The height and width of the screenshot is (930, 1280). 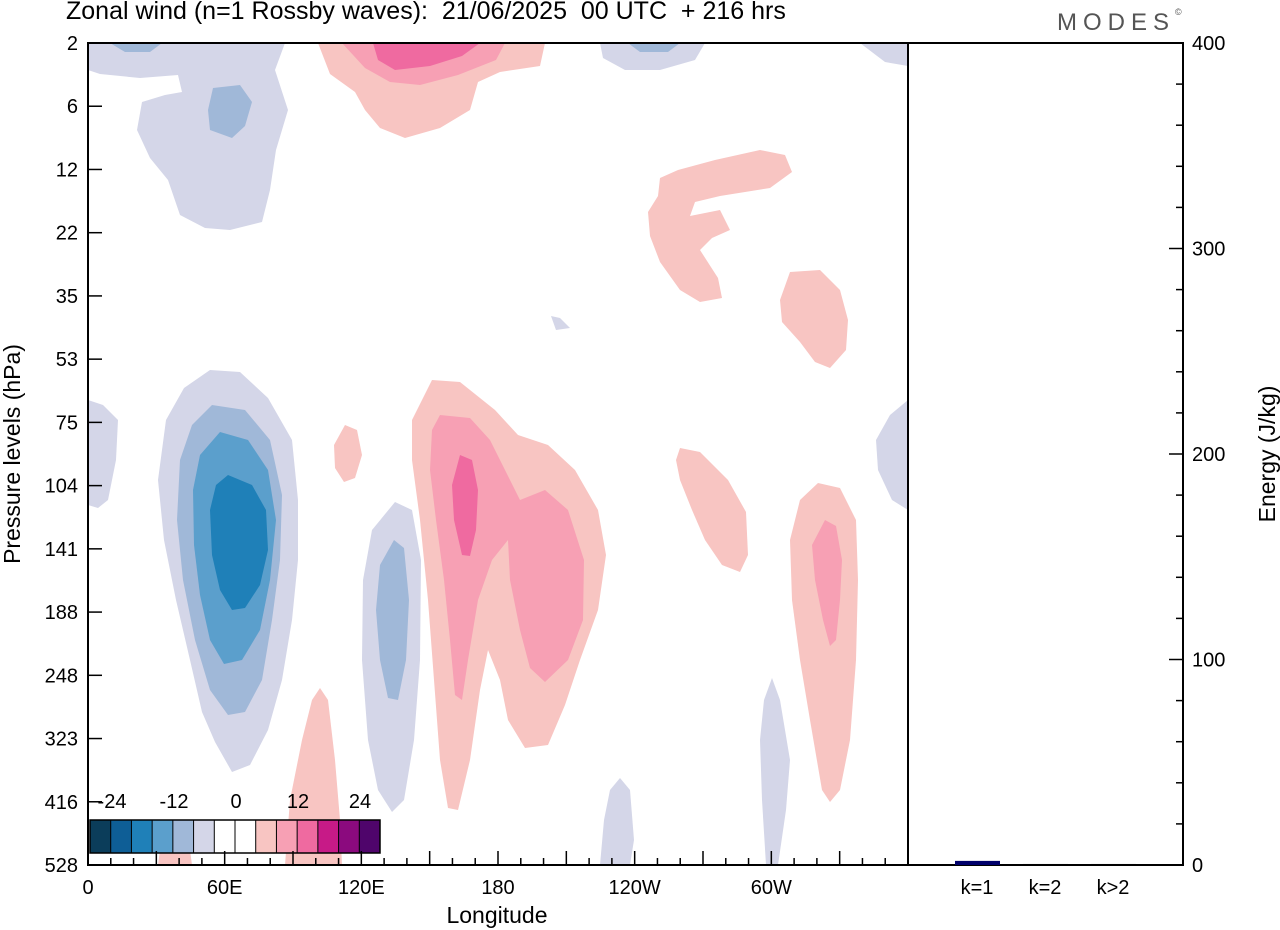 What do you see at coordinates (827, 583) in the screenshot?
I see `contour-pos-right-column-inner` at bounding box center [827, 583].